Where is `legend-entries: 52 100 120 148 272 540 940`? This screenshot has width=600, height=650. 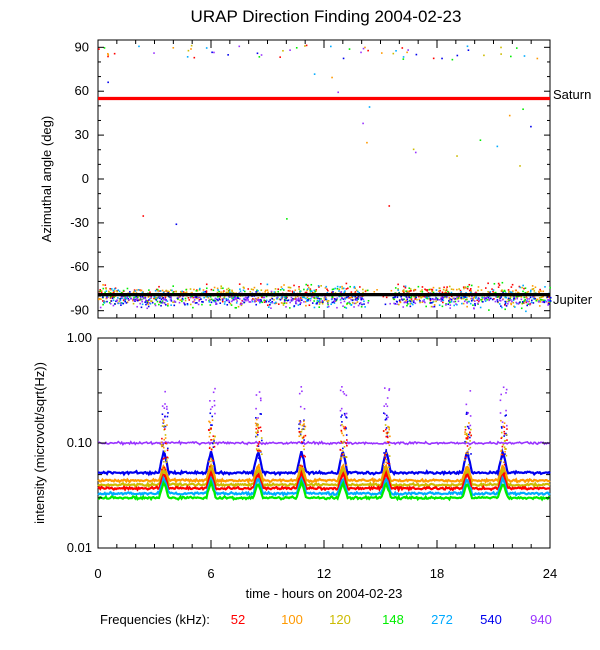
legend-entries: 52 100 120 148 272 540 940 is located at coordinates (391, 619).